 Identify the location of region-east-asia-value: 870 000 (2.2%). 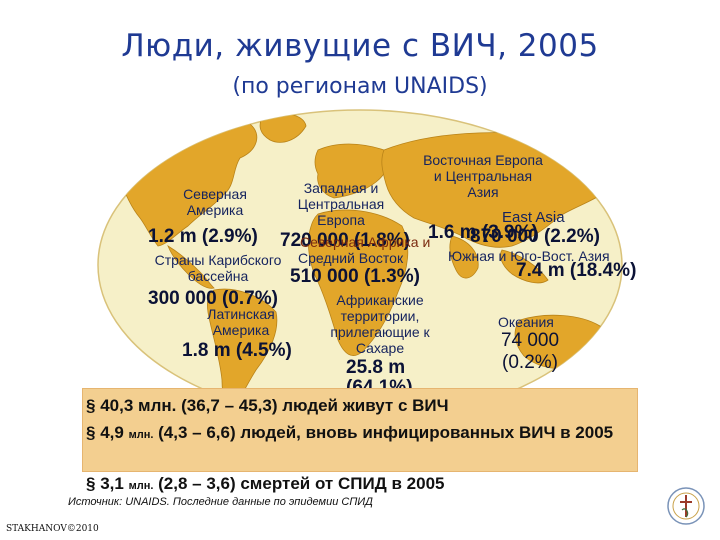
(535, 236).